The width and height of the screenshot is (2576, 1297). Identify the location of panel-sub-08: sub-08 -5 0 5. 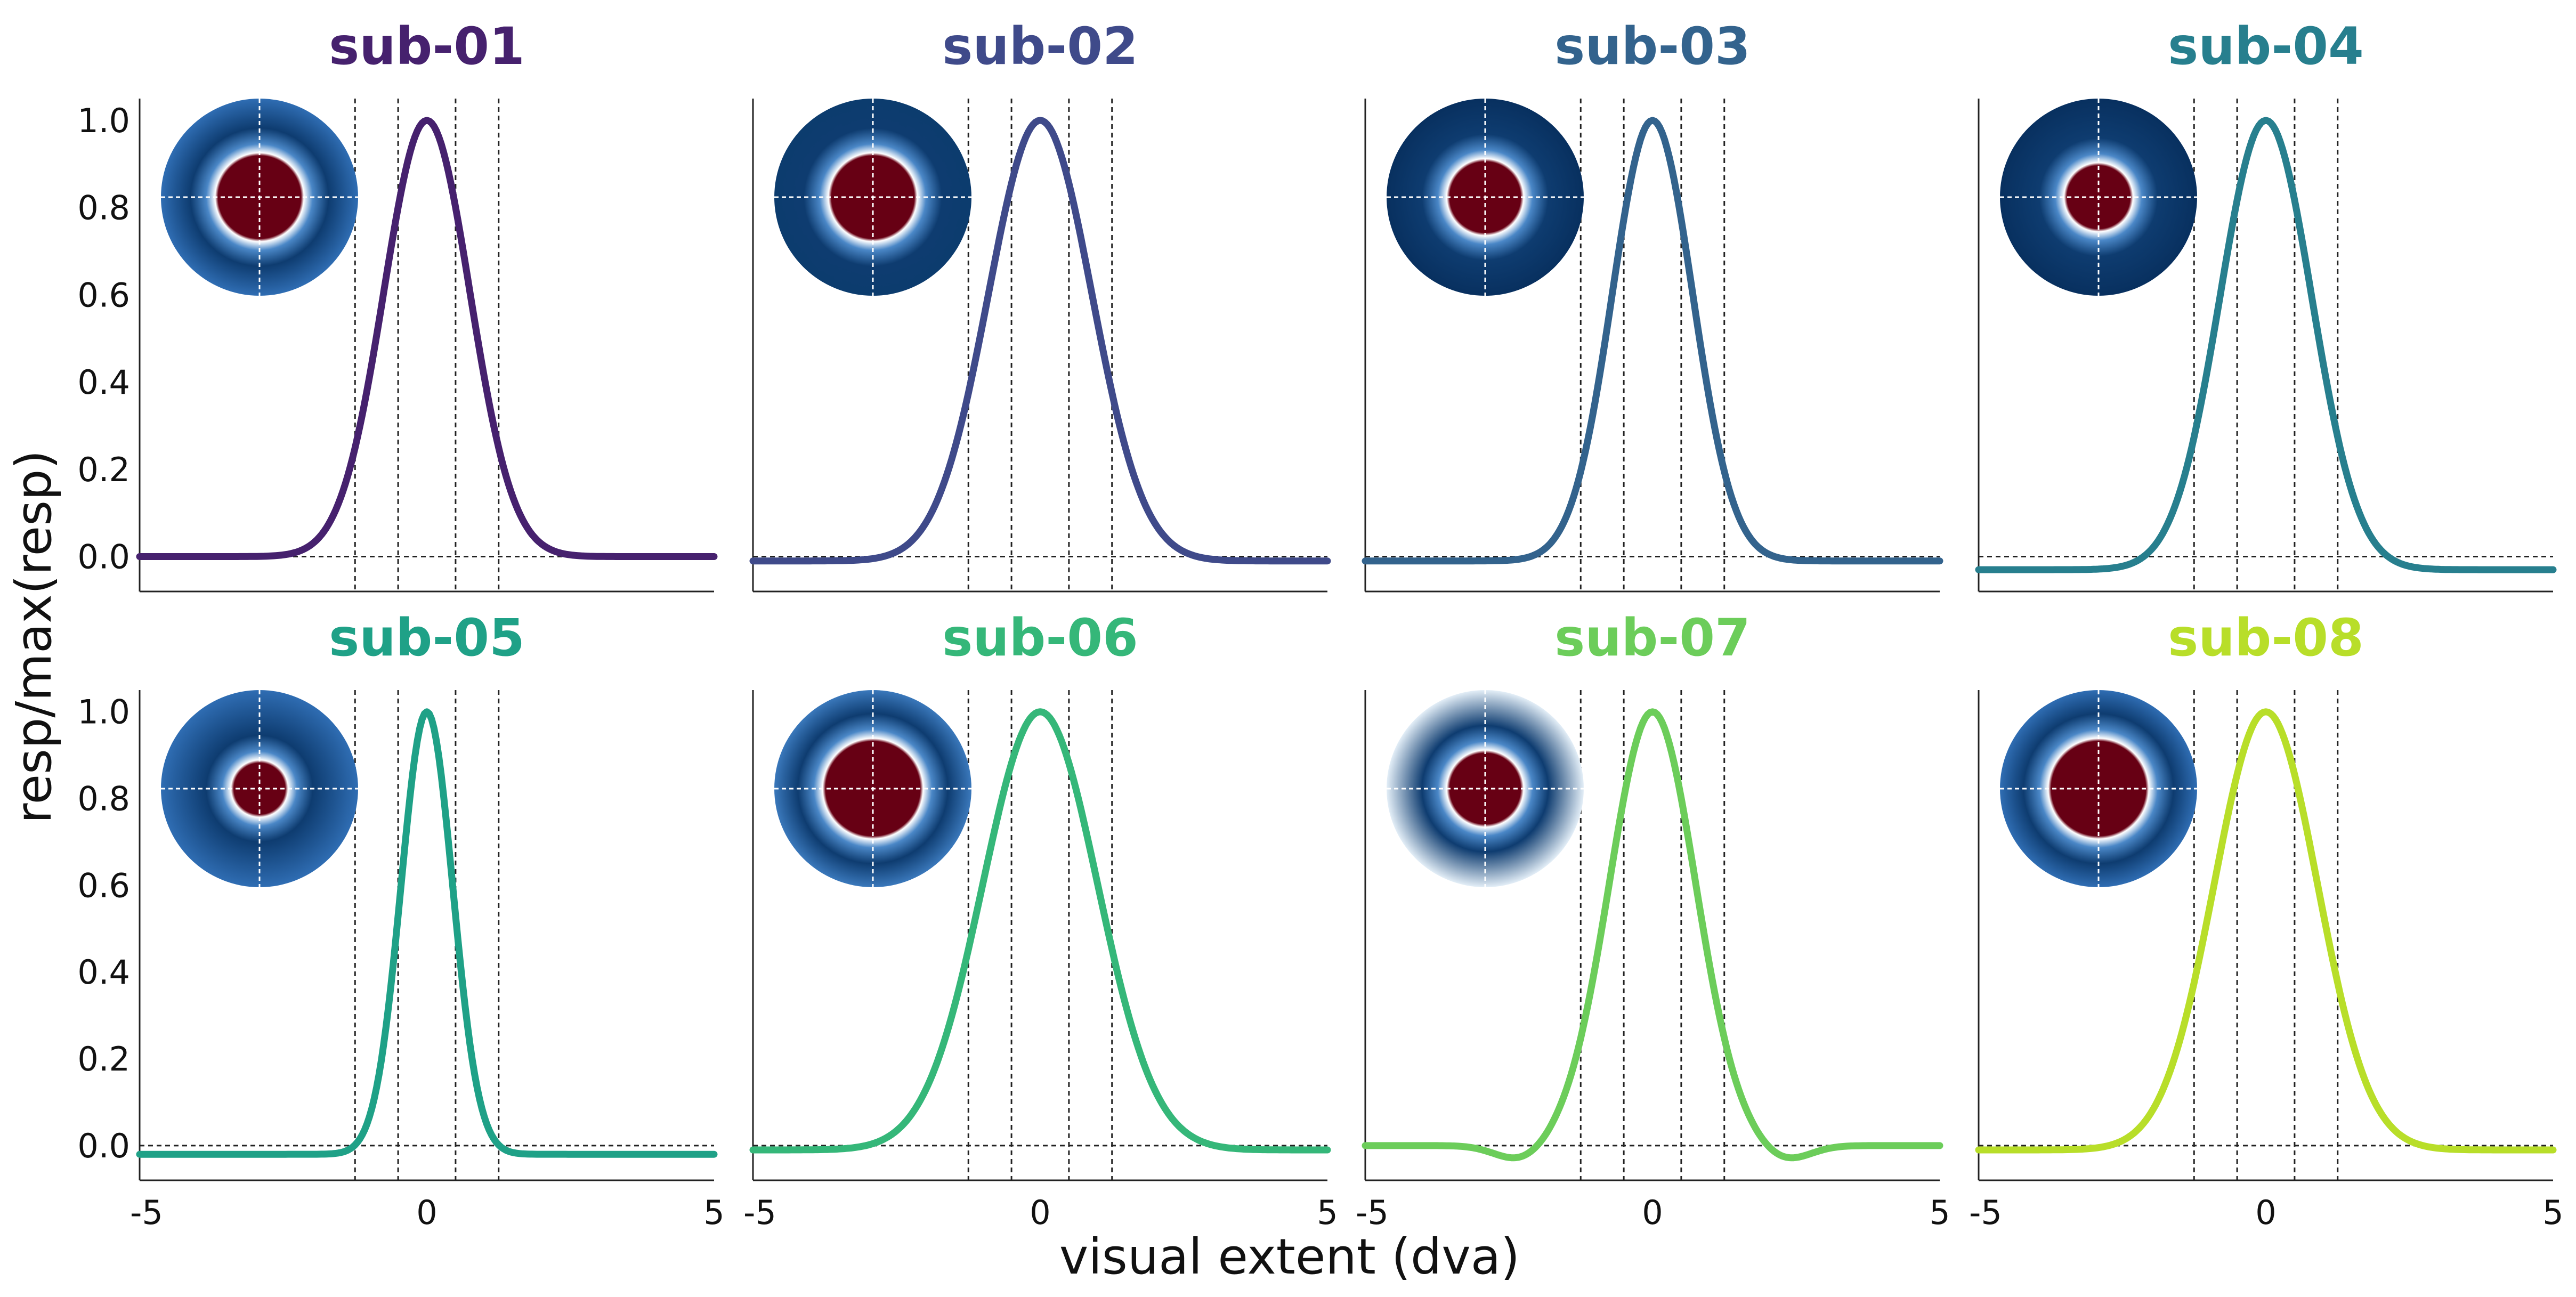
(2266, 920).